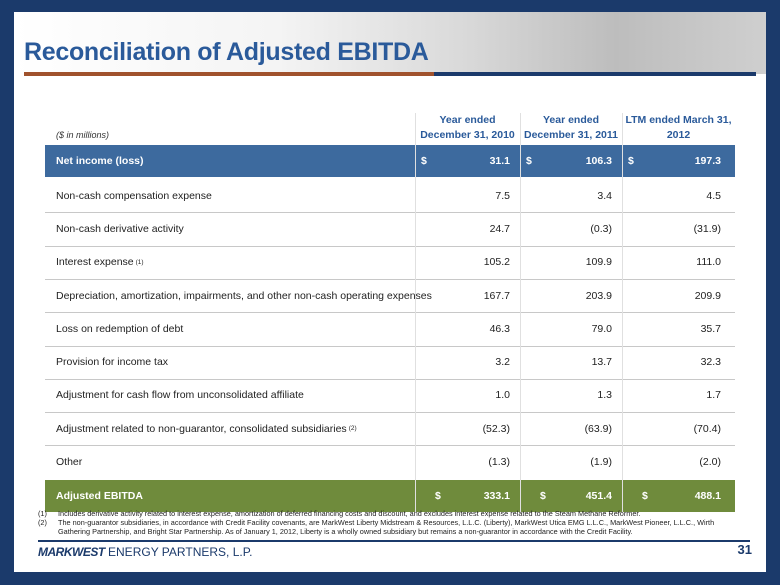 This screenshot has height=585, width=780. Describe the element at coordinates (499, 228) in the screenshot. I see `value: 24.7` at that location.